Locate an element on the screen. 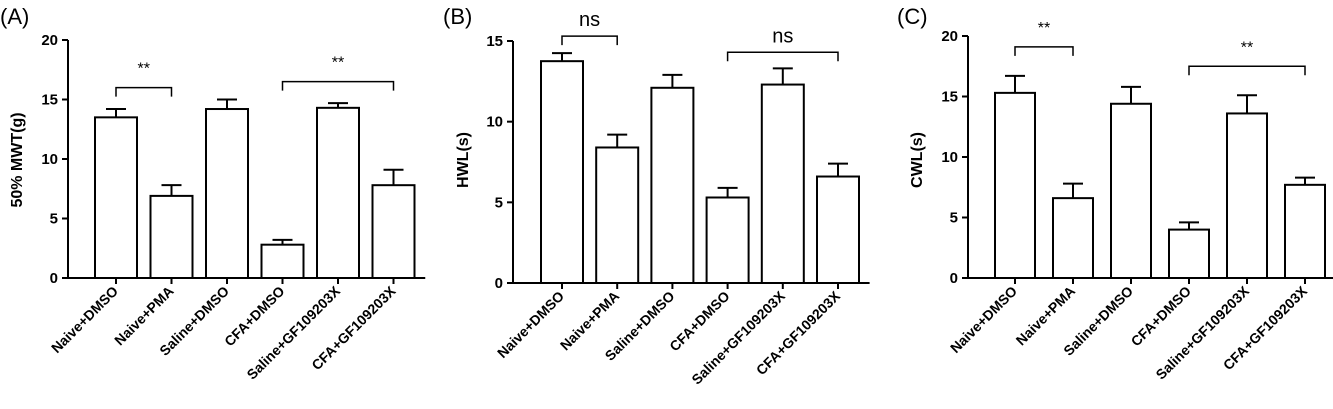  panel-a-ylabel: 50% MWT(g) is located at coordinates (17, 159).